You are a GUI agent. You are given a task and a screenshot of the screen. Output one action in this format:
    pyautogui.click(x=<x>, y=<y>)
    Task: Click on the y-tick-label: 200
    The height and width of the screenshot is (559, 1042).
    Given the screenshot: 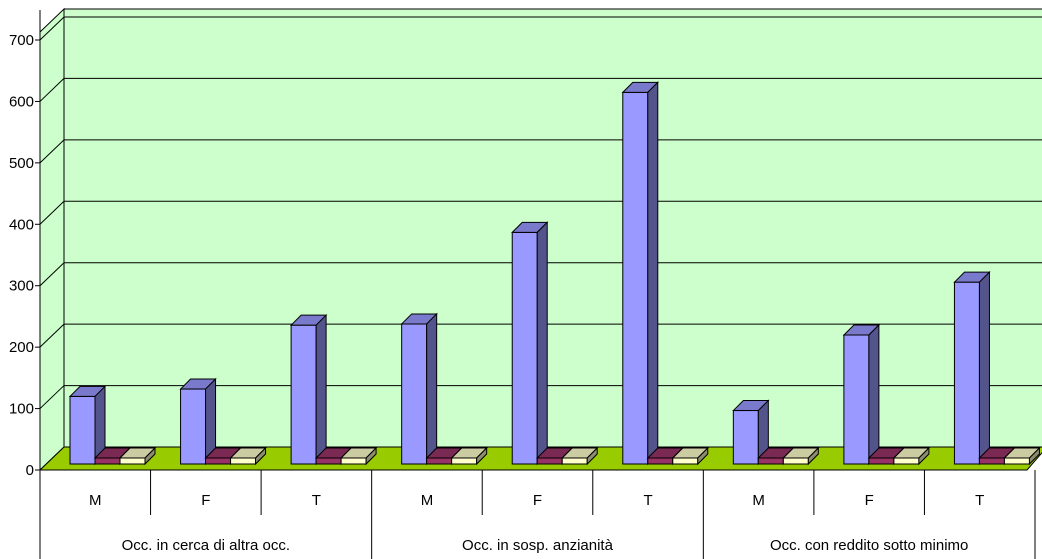 What is the action you would take?
    pyautogui.click(x=21, y=347)
    